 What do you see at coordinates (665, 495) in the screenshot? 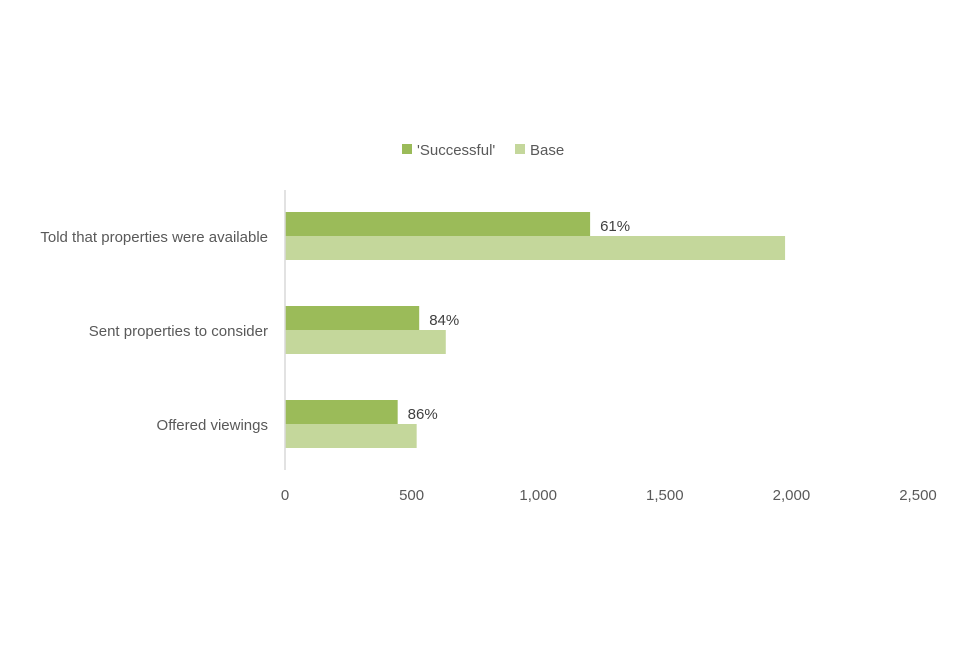
I see `x-tick-label: 1,500` at bounding box center [665, 495].